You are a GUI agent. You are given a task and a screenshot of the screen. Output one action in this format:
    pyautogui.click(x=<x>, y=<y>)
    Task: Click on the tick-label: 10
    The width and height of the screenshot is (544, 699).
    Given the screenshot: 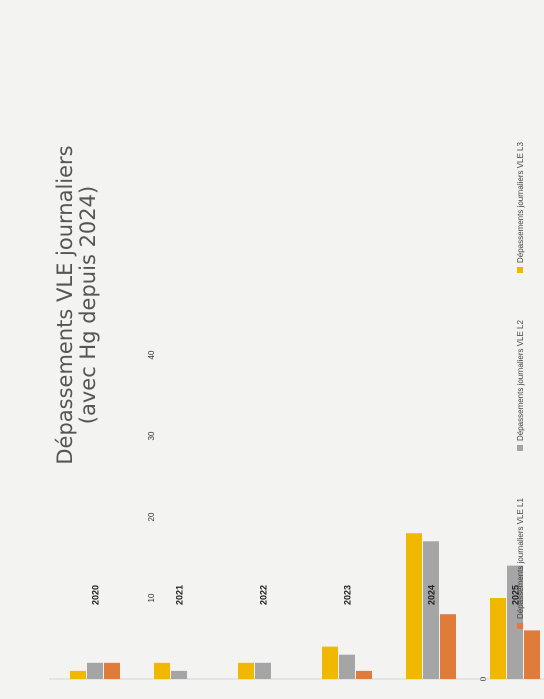 What is the action you would take?
    pyautogui.click(x=151, y=597)
    